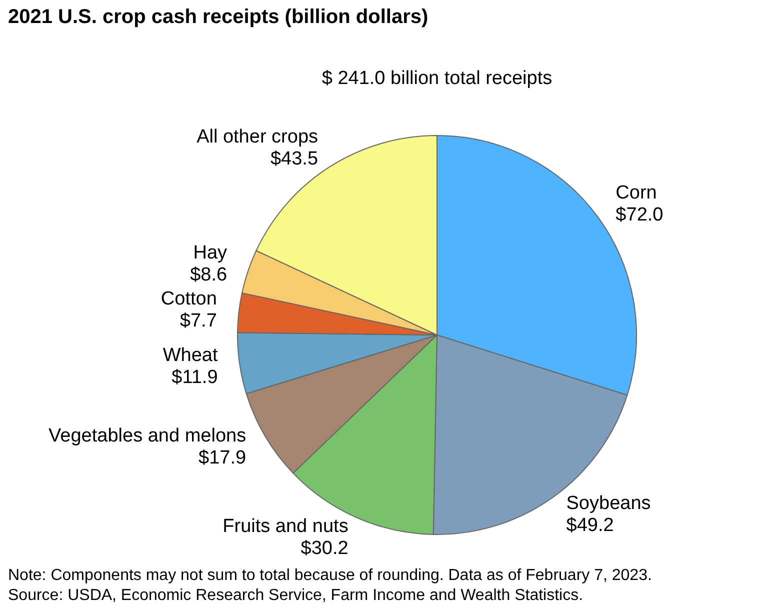 The width and height of the screenshot is (768, 613). Describe the element at coordinates (296, 596) in the screenshot. I see `source-note: Source: USDA, Economic Research Service, Farm Income and Wealth Statistics.` at that location.